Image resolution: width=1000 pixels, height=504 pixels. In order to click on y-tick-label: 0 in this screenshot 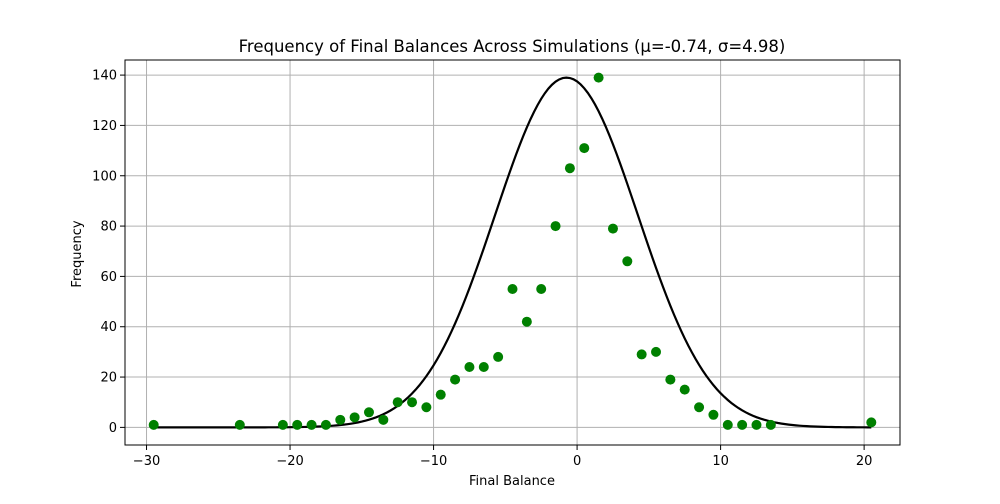, I will do `click(113, 428)`.